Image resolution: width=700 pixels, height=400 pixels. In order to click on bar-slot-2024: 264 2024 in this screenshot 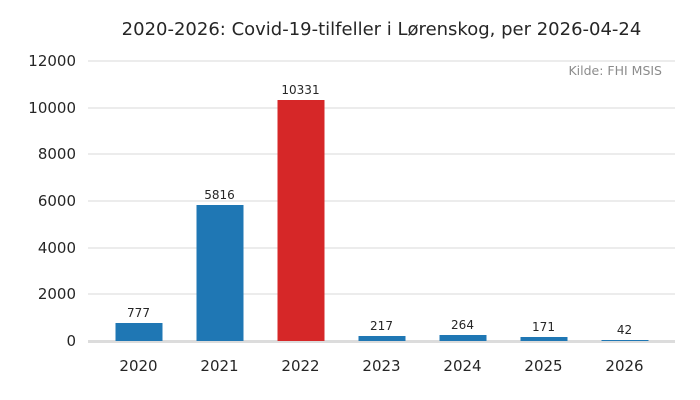, I will do `click(462, 218)`.